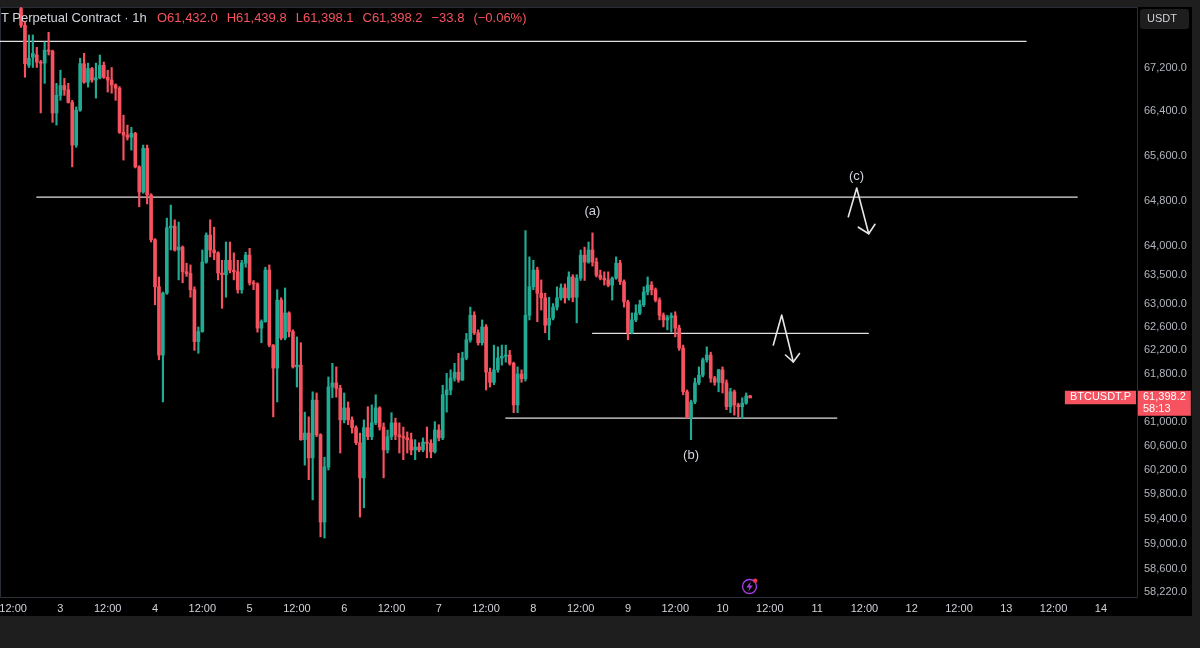 The width and height of the screenshot is (1200, 648). Describe the element at coordinates (722, 607) in the screenshot. I see `x-tick-label: 10` at that location.